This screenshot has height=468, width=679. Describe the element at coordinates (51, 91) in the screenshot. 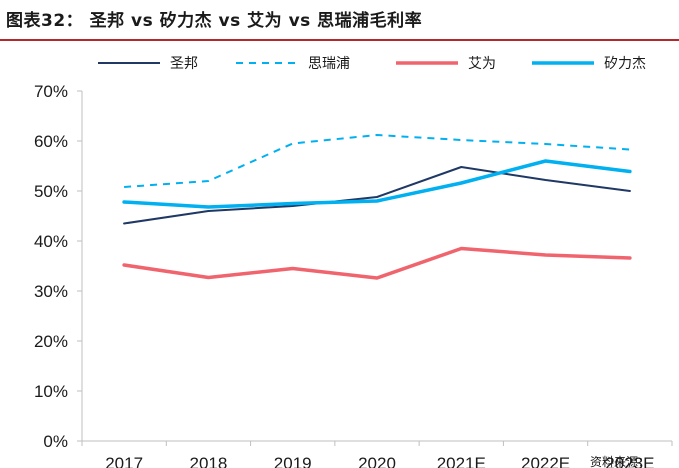

I see `y-tick-label: 70%` at that location.